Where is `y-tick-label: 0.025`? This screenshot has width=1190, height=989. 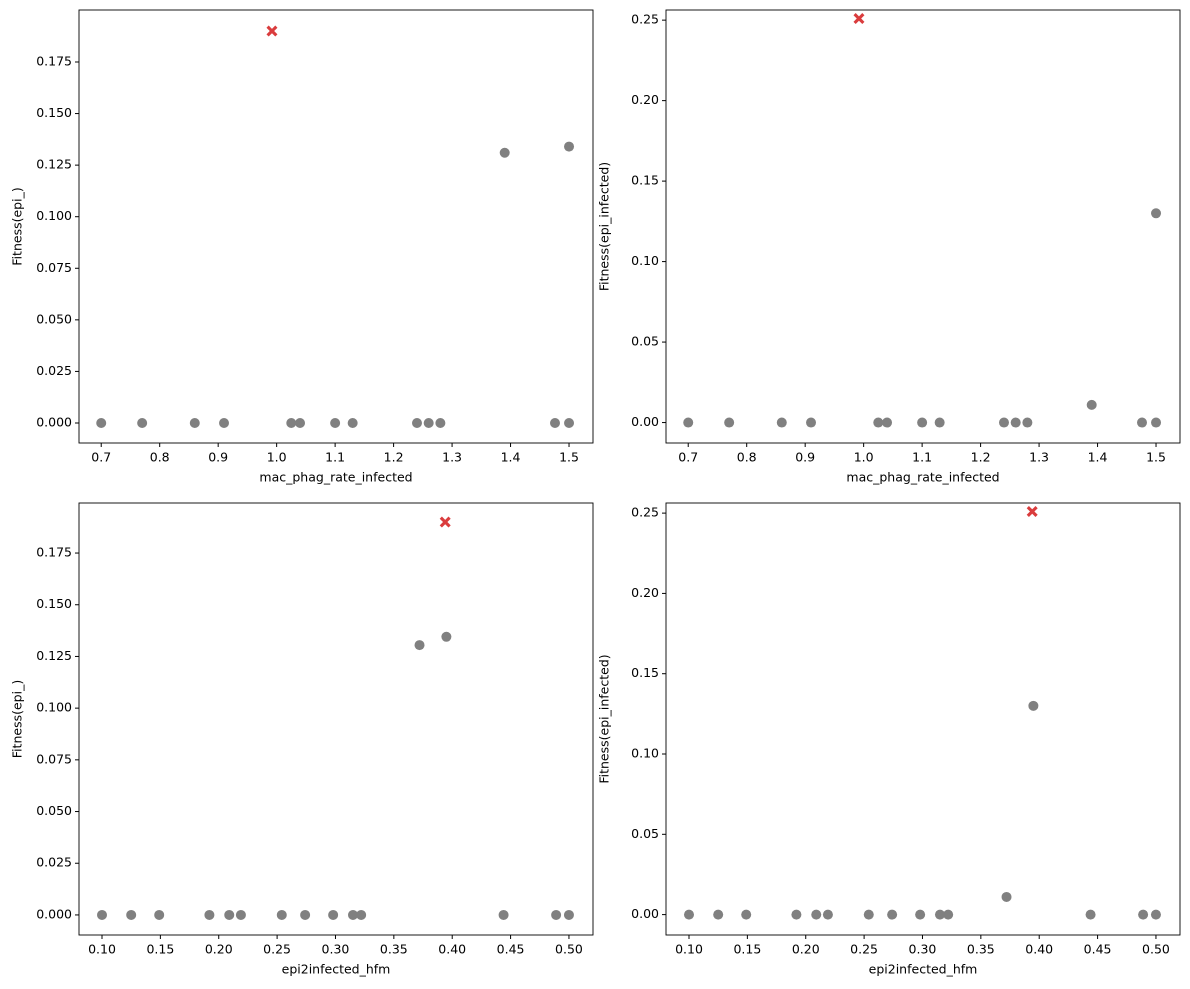
y-tick-label: 0.025 is located at coordinates (54, 862).